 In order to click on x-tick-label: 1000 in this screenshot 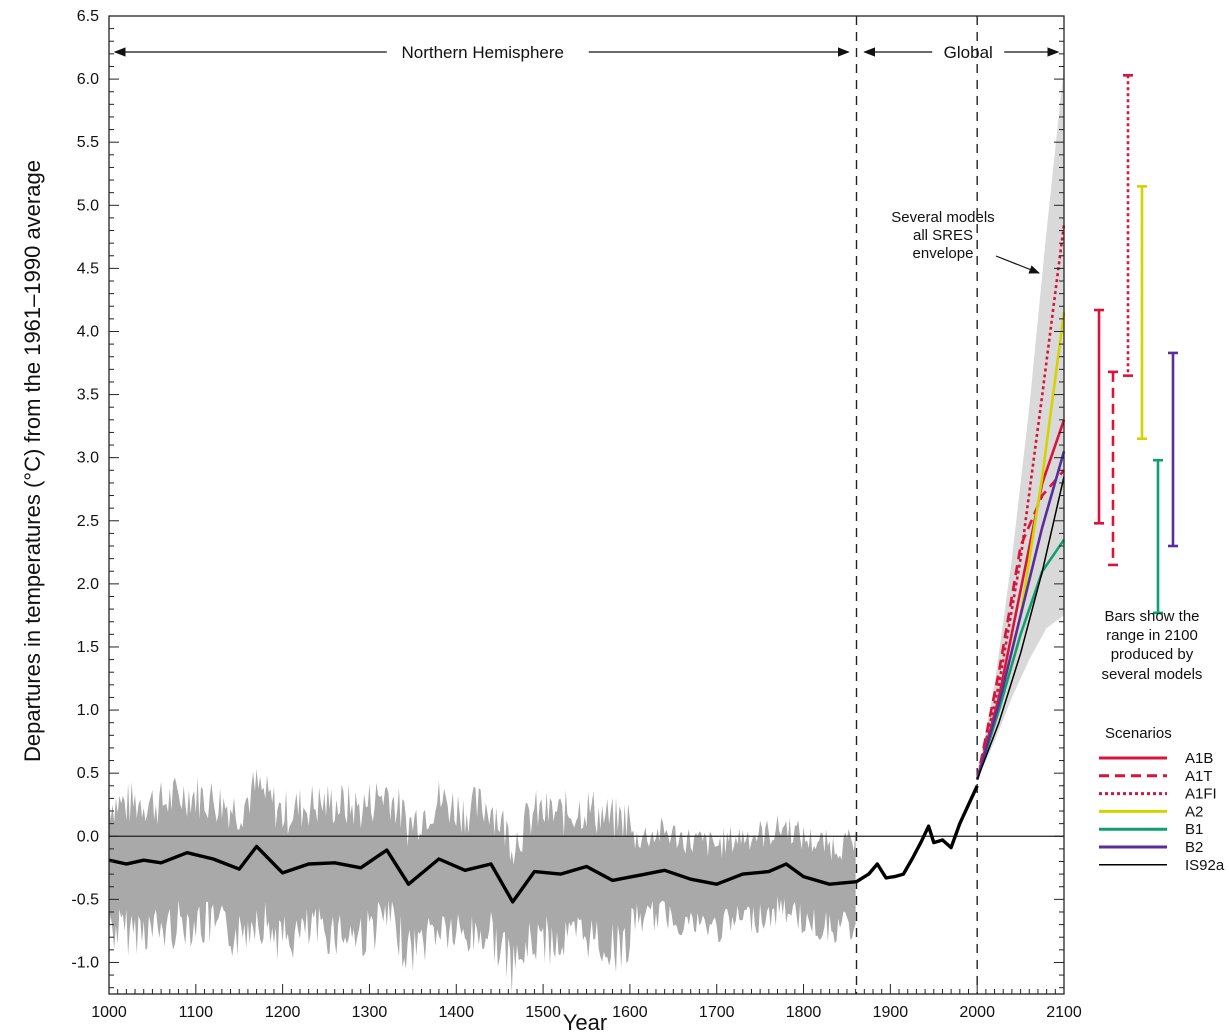, I will do `click(109, 1012)`.